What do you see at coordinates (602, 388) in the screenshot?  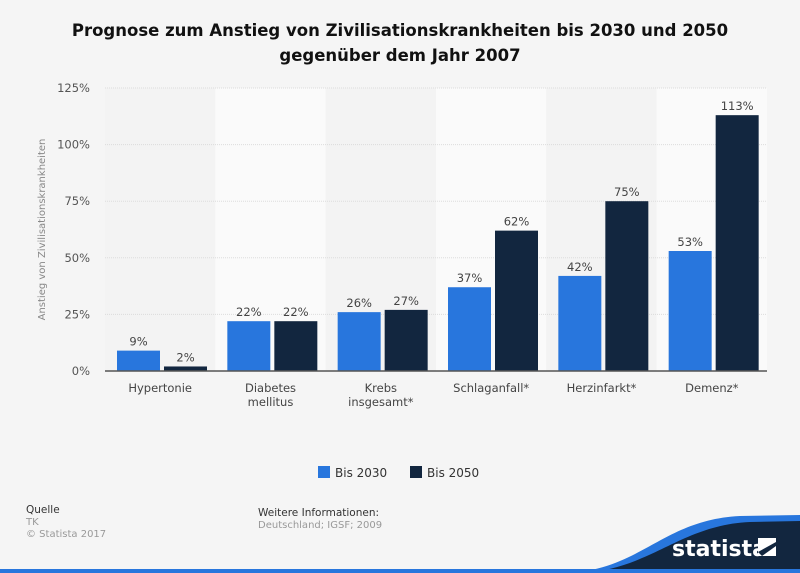 I see `x-tick-label: Herzinfarkt*` at bounding box center [602, 388].